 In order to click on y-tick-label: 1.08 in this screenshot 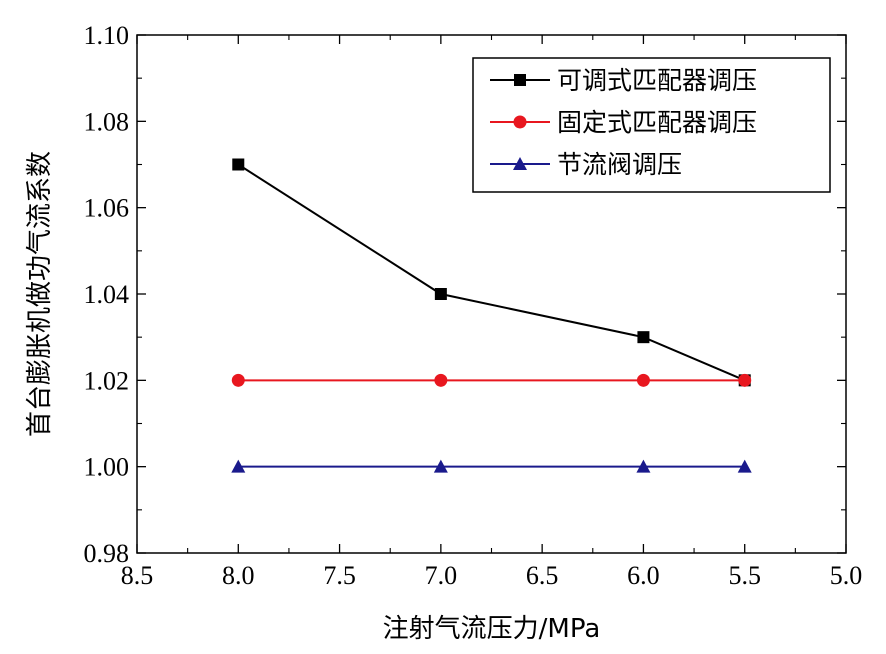, I will do `click(107, 121)`.